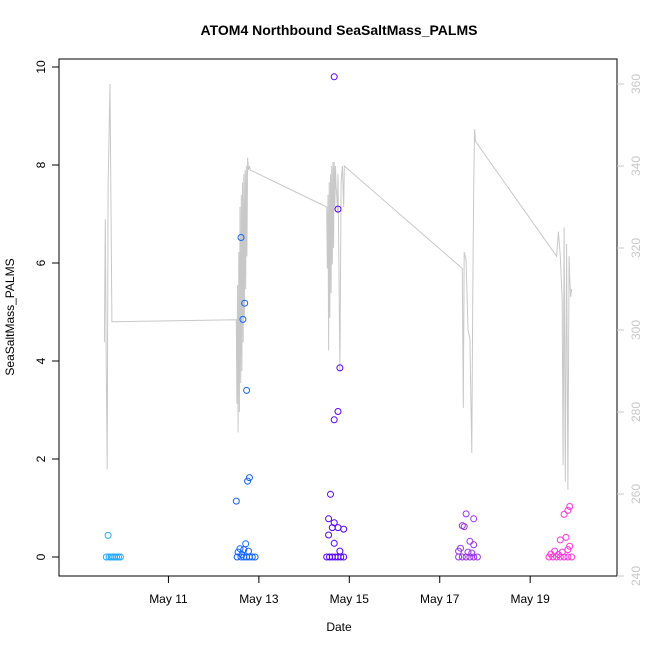 Image resolution: width=650 pixels, height=650 pixels. I want to click on x-tick-label-4: May 19, so click(530, 599).